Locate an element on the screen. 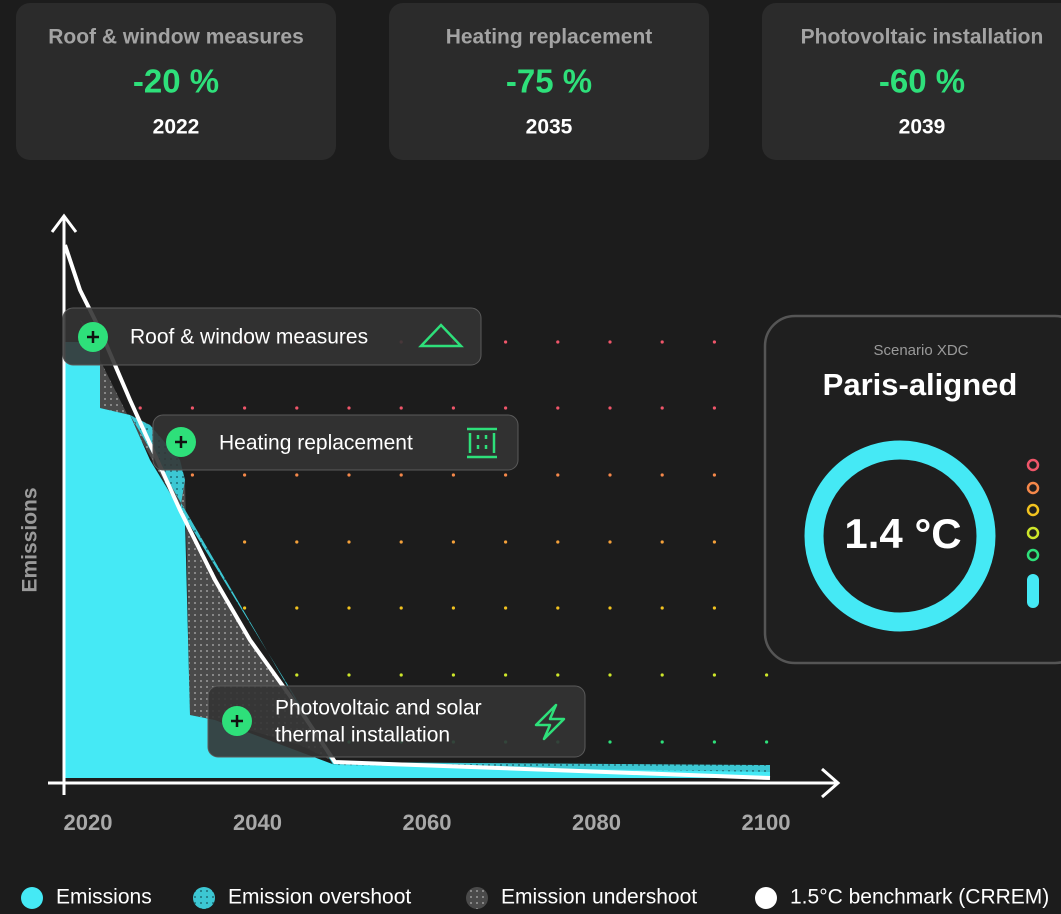 The height and width of the screenshot is (914, 1061). legend-label: 1.5°C benchmark (CRREM) is located at coordinates (919, 897).